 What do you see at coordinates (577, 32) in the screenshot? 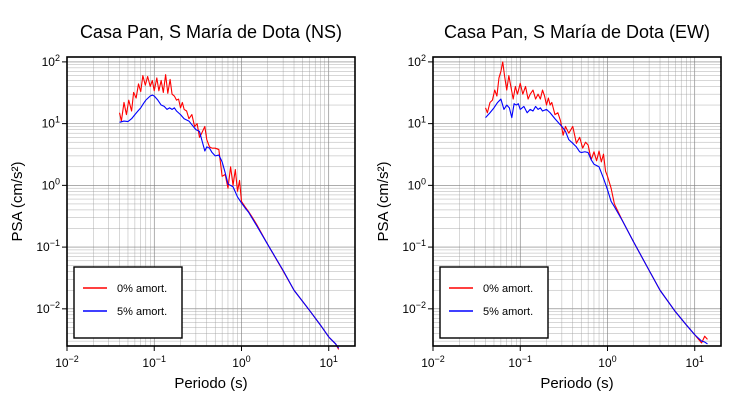
I see `chart-title: Casa Pan, S María de Dota (EW)` at bounding box center [577, 32].